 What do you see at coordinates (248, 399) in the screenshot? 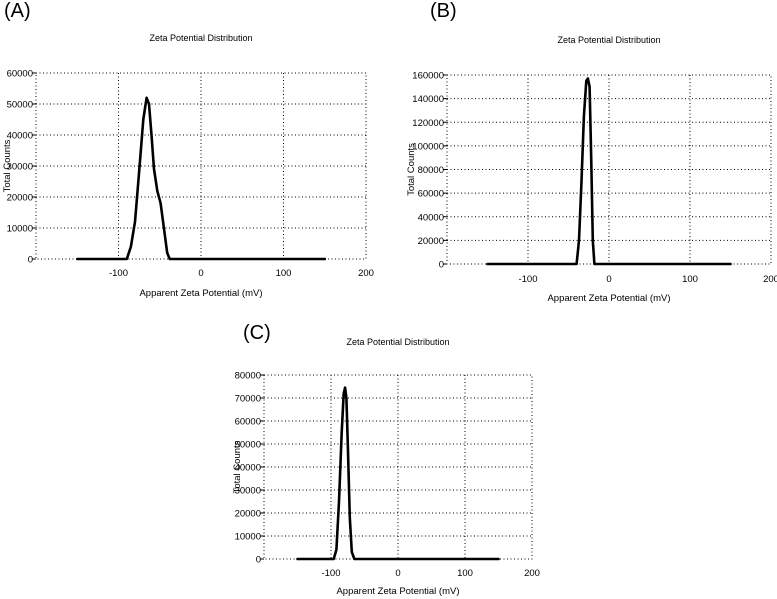
I see `y-tick-label: 70000` at bounding box center [248, 399].